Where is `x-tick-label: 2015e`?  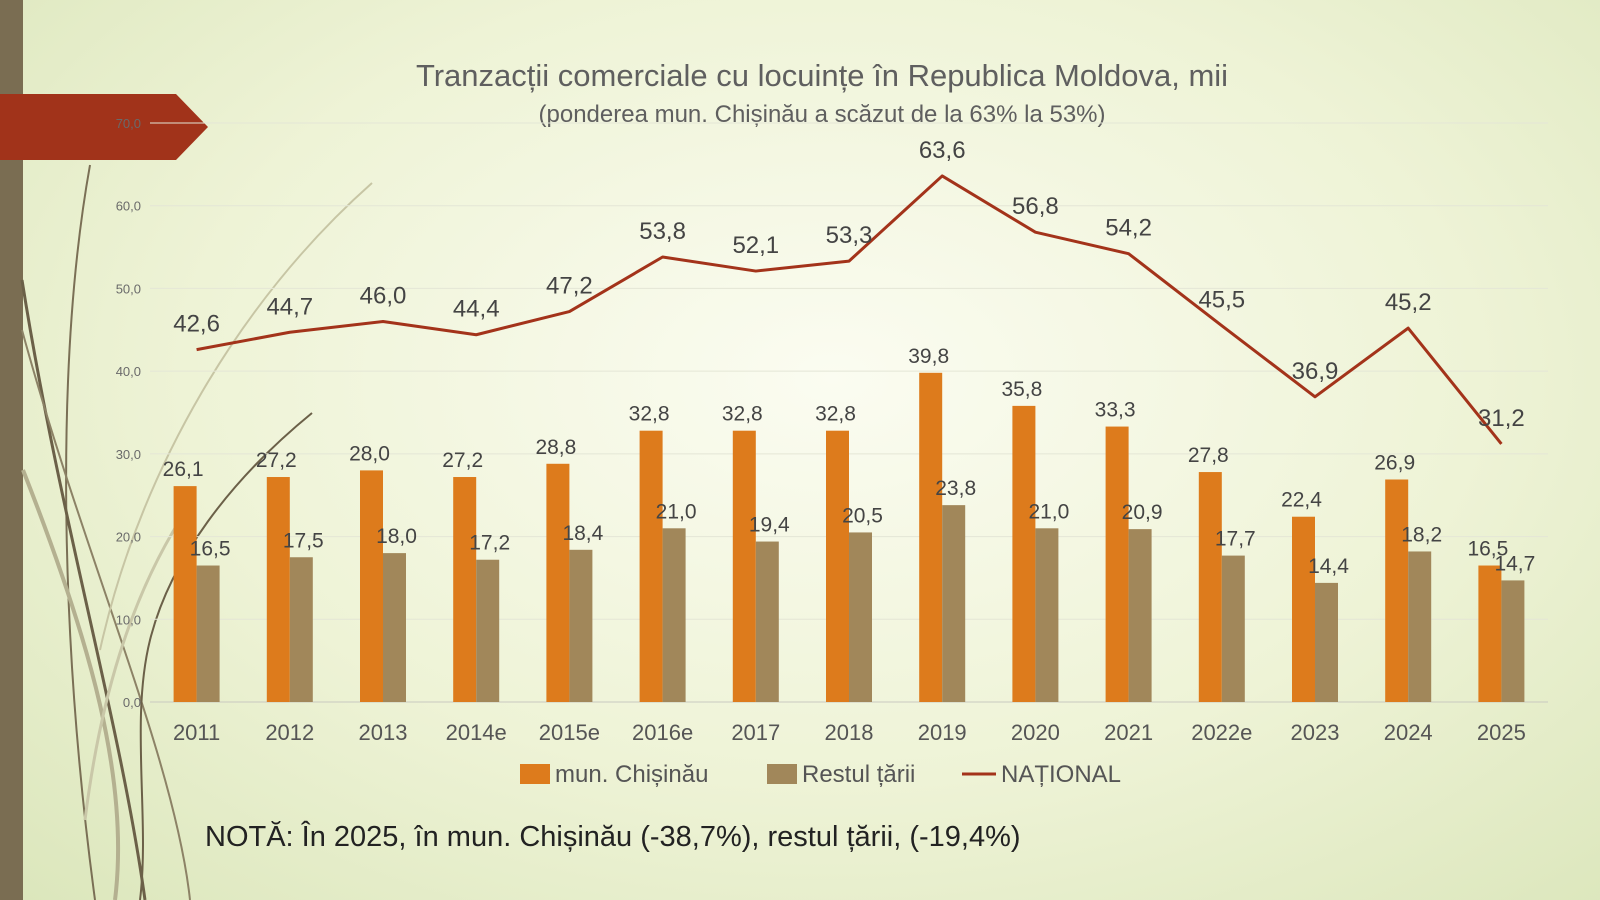 x-tick-label: 2015e is located at coordinates (569, 732).